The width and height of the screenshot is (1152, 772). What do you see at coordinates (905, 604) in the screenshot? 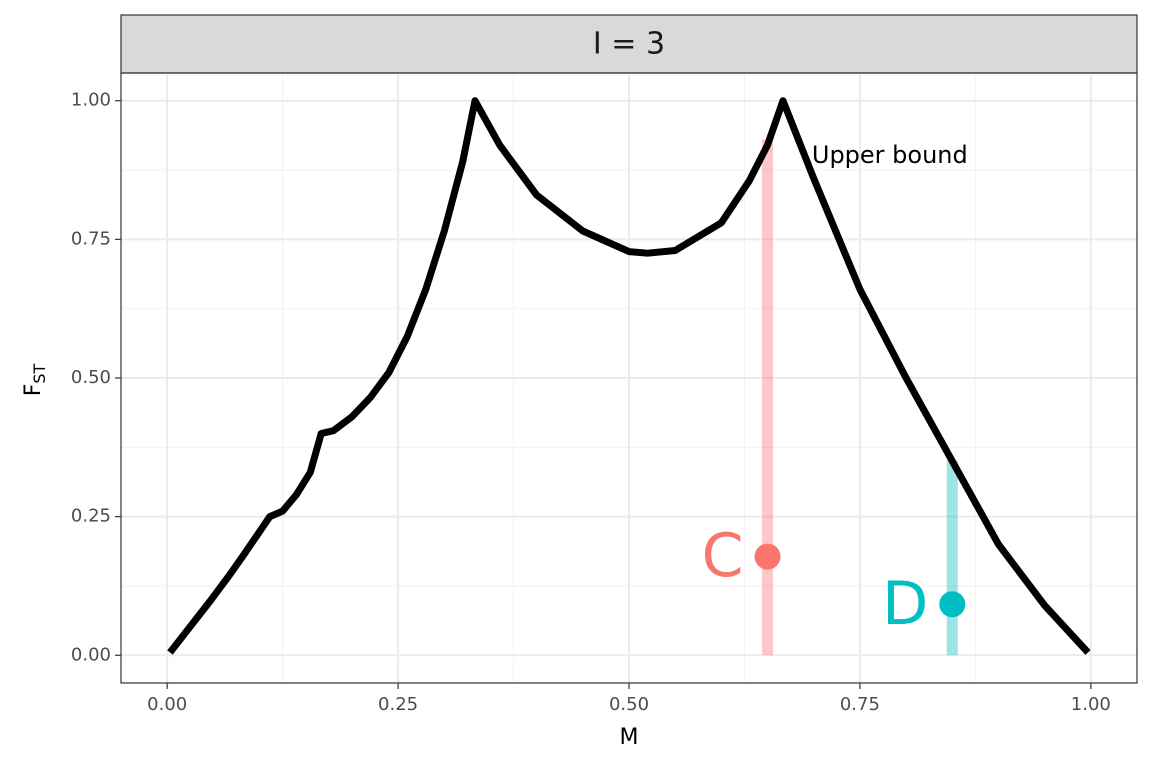
I see `marker-label: D` at bounding box center [905, 604].